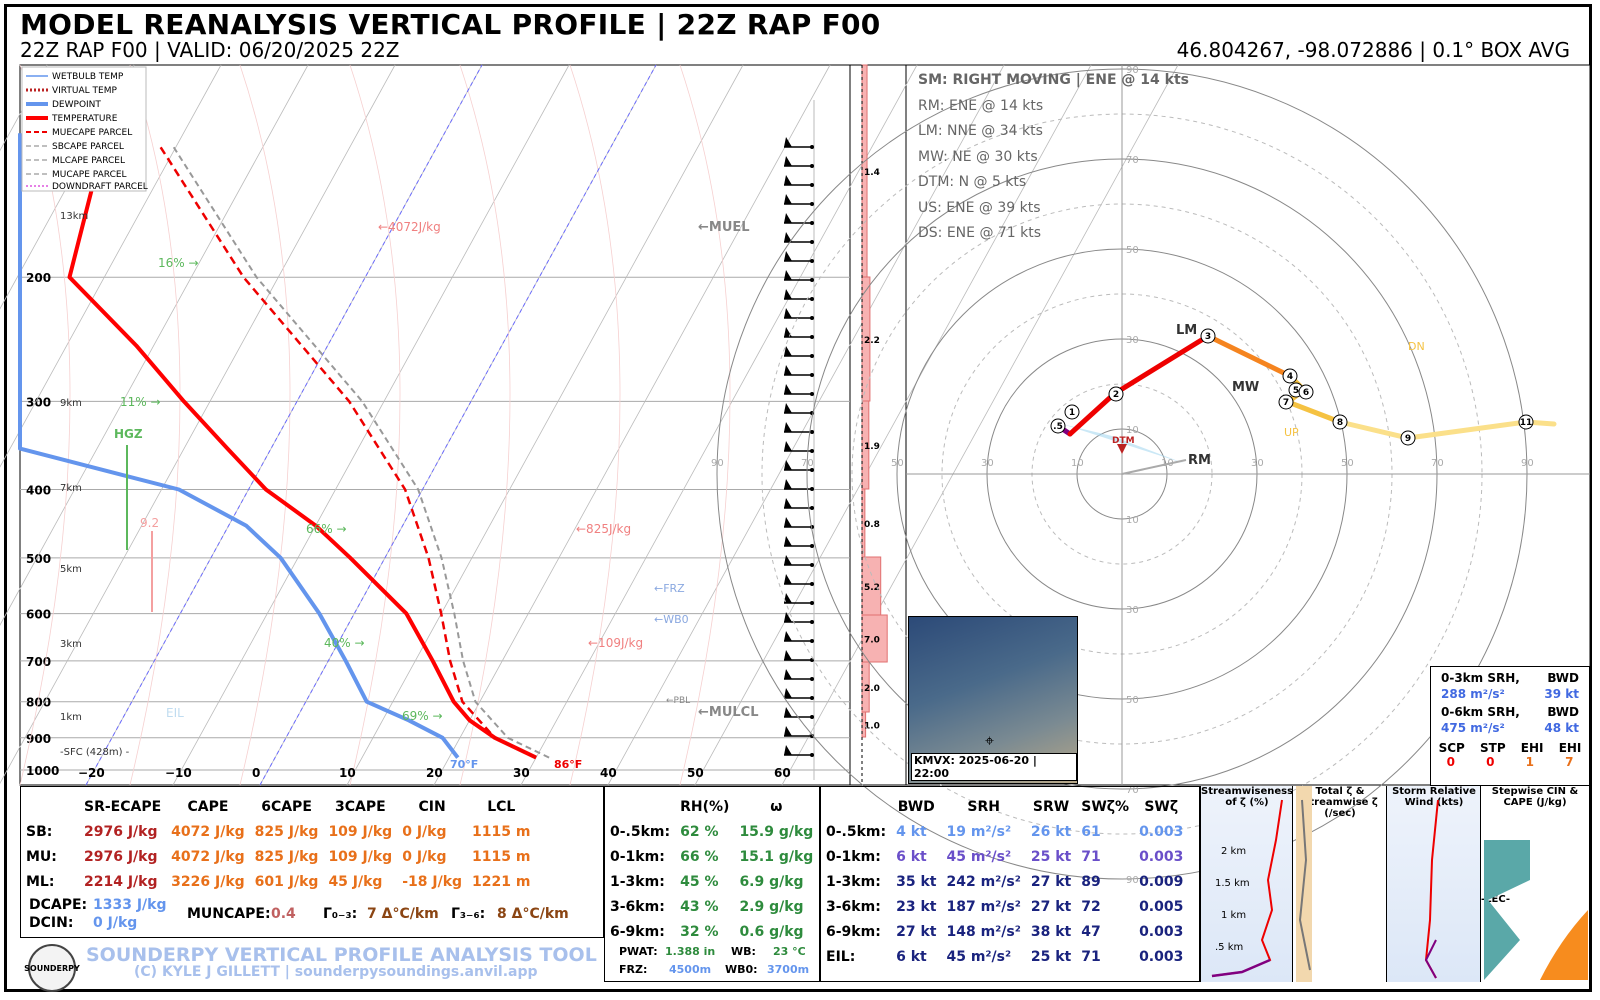 The height and width of the screenshot is (1000, 1600). What do you see at coordinates (1234, 851) in the screenshot?
I see `km-label: 2 km` at bounding box center [1234, 851].